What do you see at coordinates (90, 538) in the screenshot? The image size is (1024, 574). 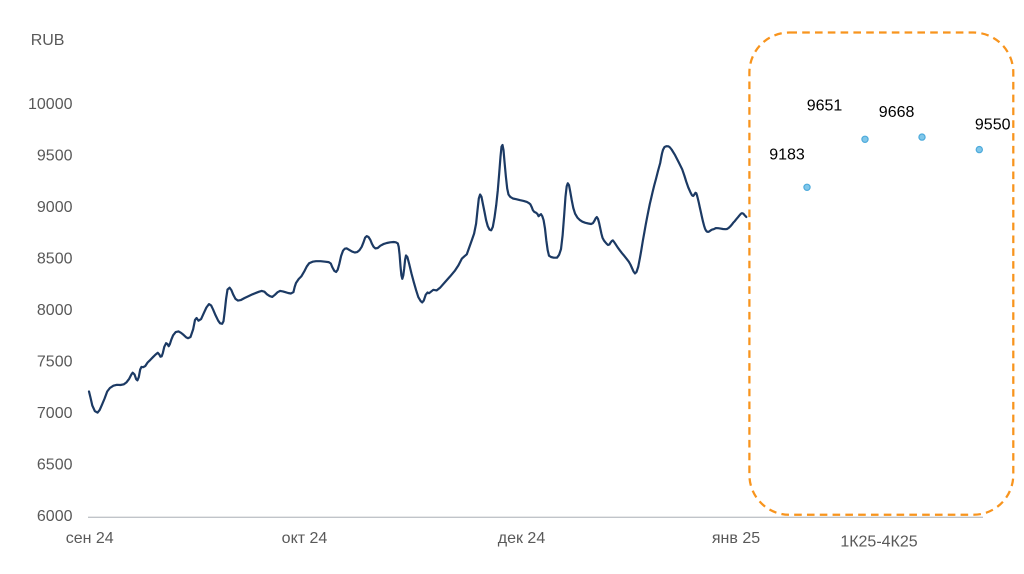 I see `svg-text: сен 24` at bounding box center [90, 538].